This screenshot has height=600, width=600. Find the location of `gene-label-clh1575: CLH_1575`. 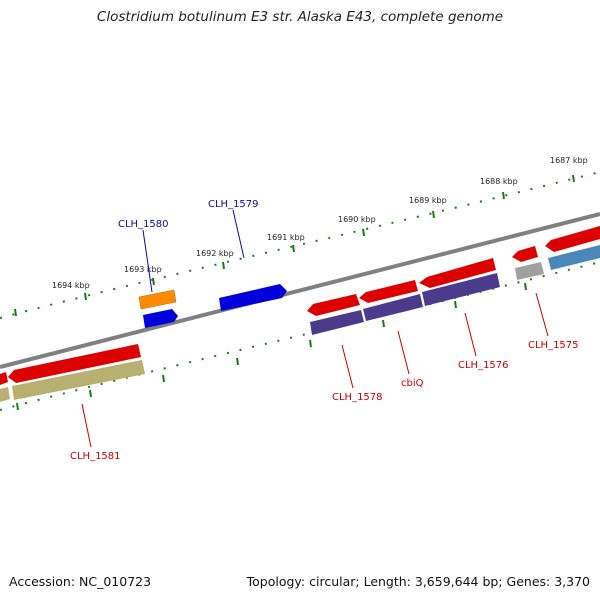

gene-label-clh1575: CLH_1575 is located at coordinates (553, 345).